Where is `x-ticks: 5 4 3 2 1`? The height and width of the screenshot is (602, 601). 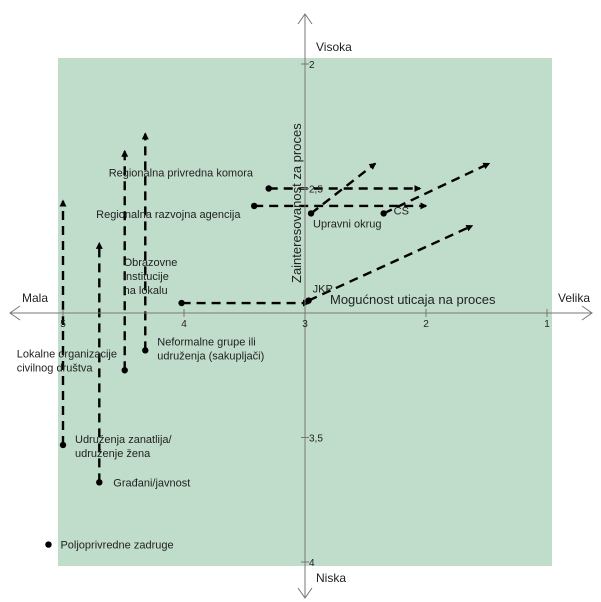
x-ticks: 5 4 3 2 1 is located at coordinates (305, 319).